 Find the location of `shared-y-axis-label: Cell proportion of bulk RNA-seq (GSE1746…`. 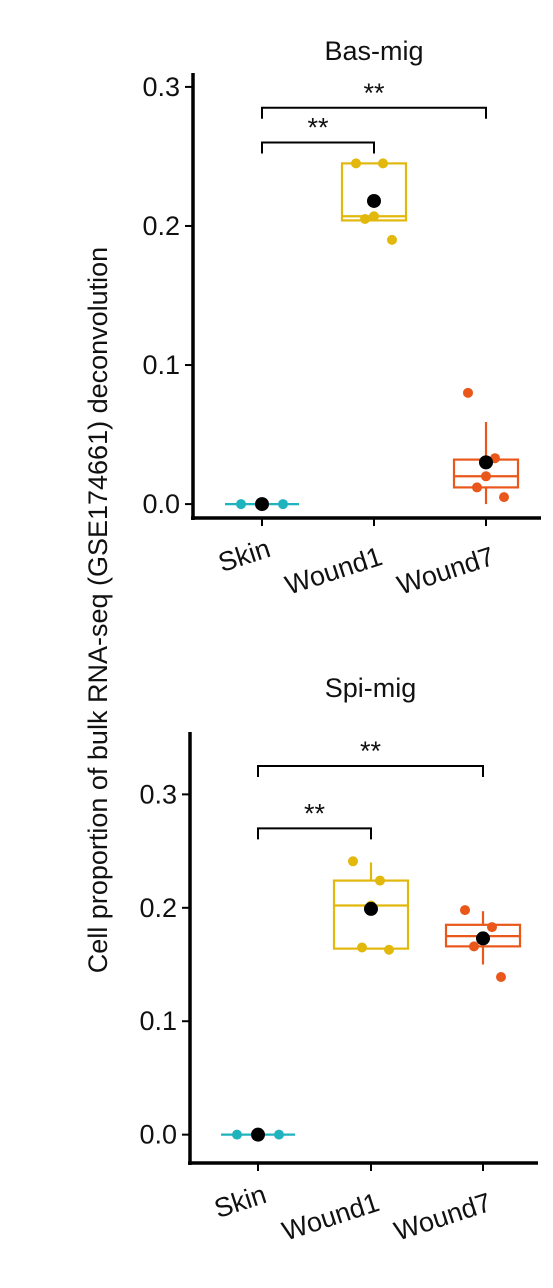

shared-y-axis-label: Cell proportion of bulk RNA-seq (GSE1746… is located at coordinates (98, 610).